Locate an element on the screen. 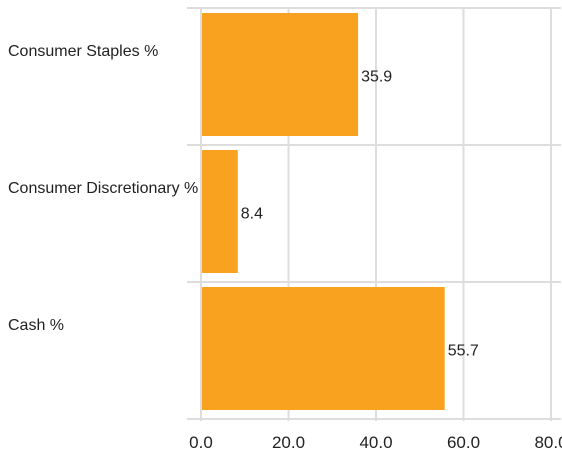 This screenshot has width=562, height=458. x-tick-label-1: 20.0 is located at coordinates (288, 442).